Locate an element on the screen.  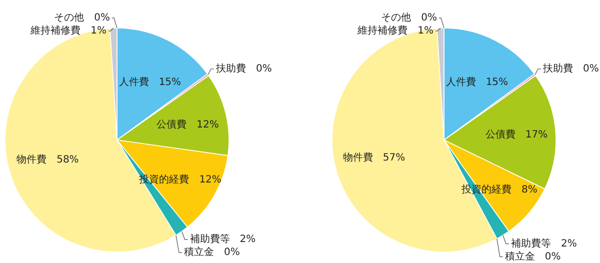
slice-label: 公債費 17% is located at coordinates (516, 134).